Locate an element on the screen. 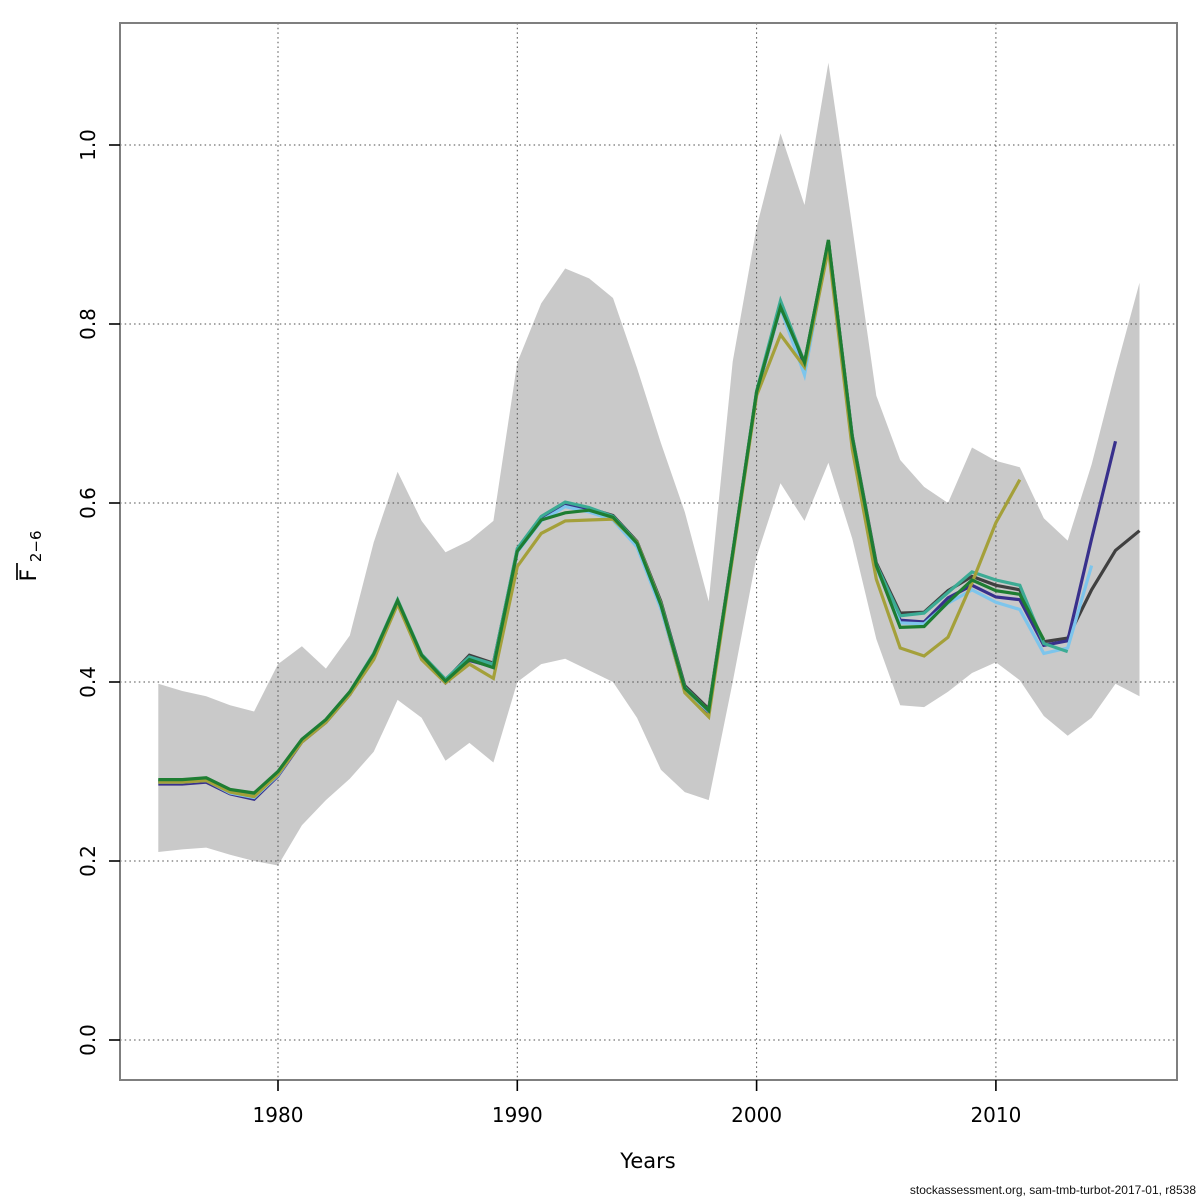  y-tick-label-0.0: 0.0 is located at coordinates (88, 1040).